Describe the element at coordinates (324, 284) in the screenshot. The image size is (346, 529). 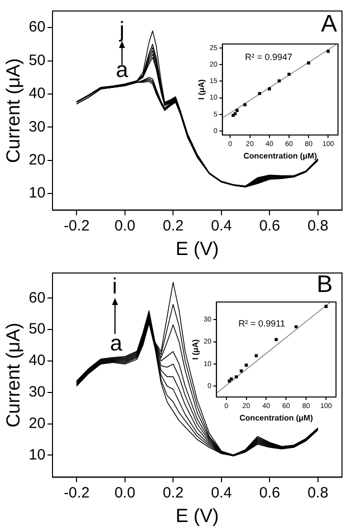
I see `annotation: B` at that location.